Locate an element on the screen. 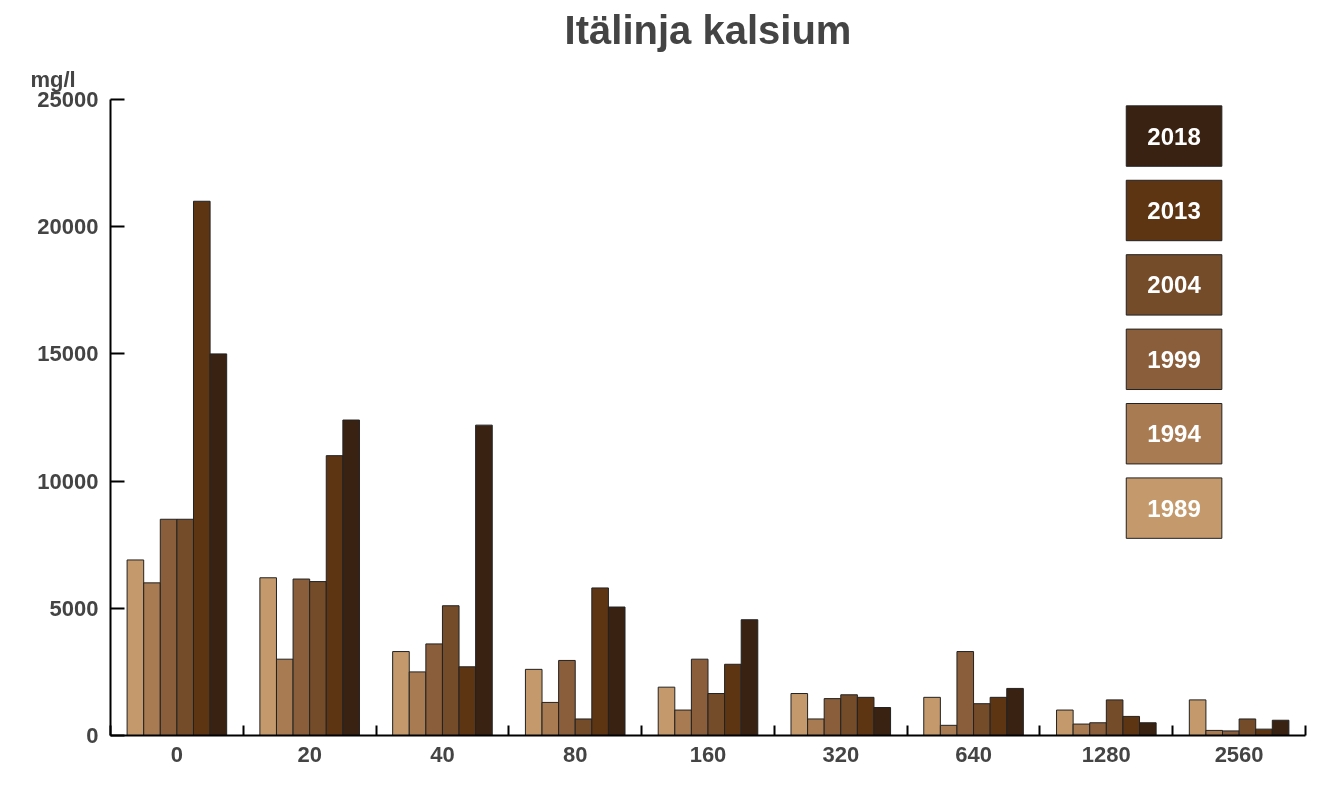 This screenshot has width=1325, height=792. x-tick-label: 0 is located at coordinates (177, 754).